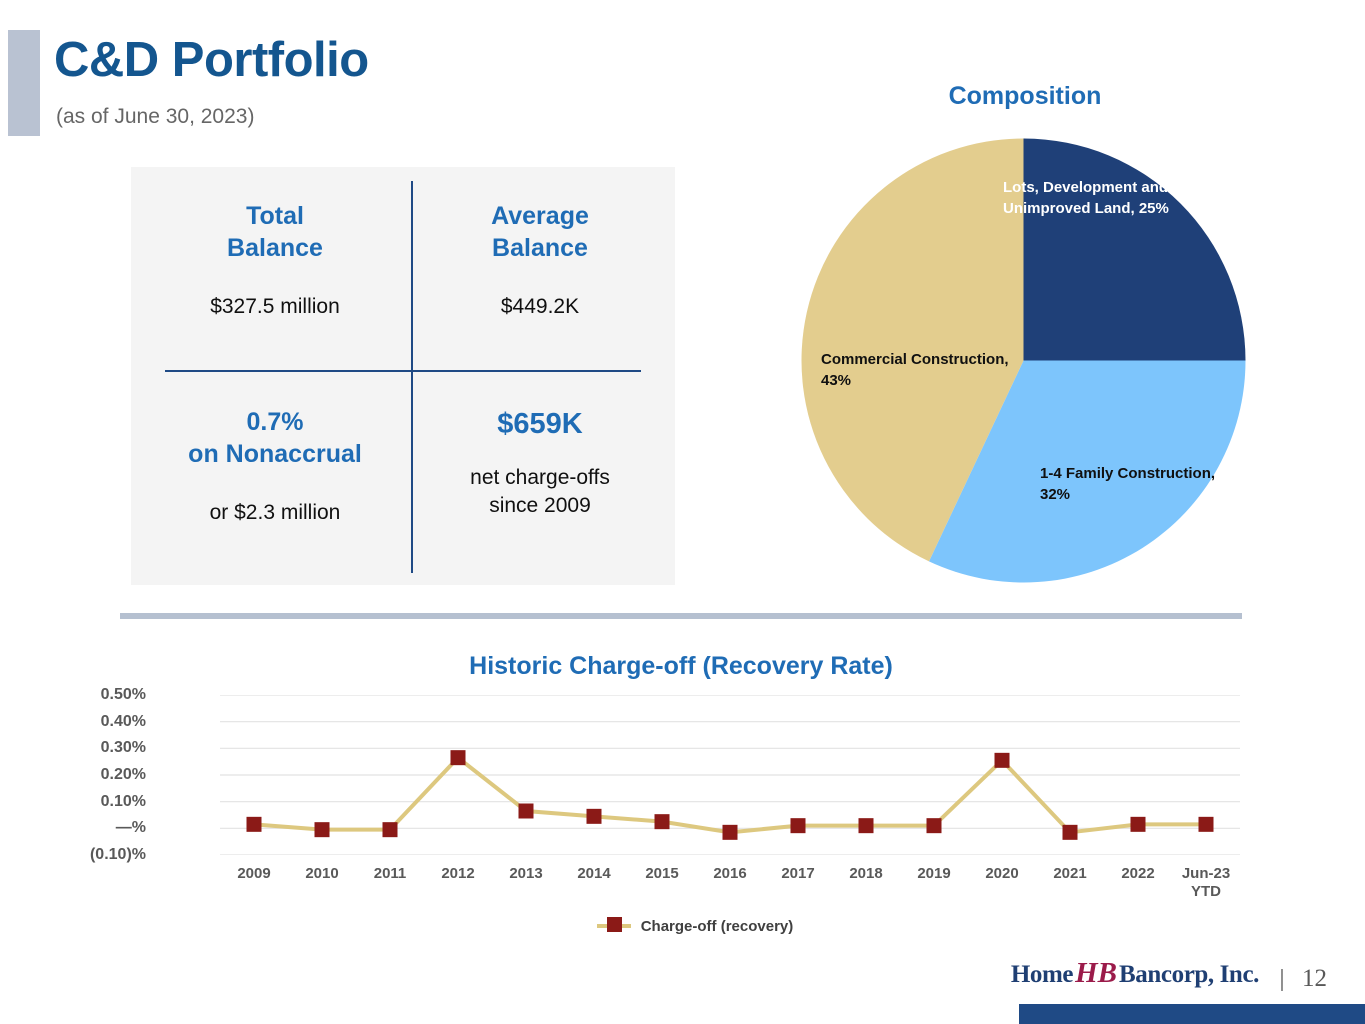 This screenshot has width=1365, height=1024. I want to click on stat-label-nonaccrual: 0.7% on Nonaccrual, so click(275, 439).